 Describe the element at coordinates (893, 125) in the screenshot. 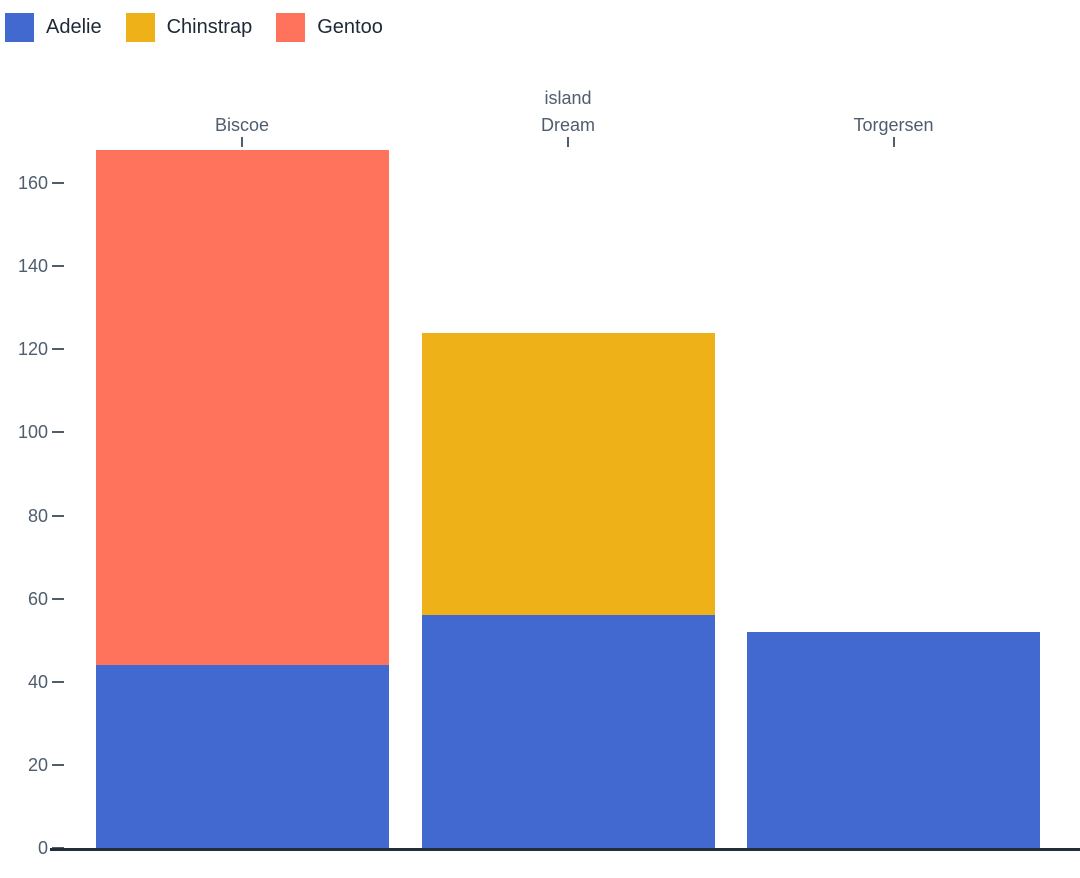

I see `x-category-label-torgersen: Torgersen` at that location.